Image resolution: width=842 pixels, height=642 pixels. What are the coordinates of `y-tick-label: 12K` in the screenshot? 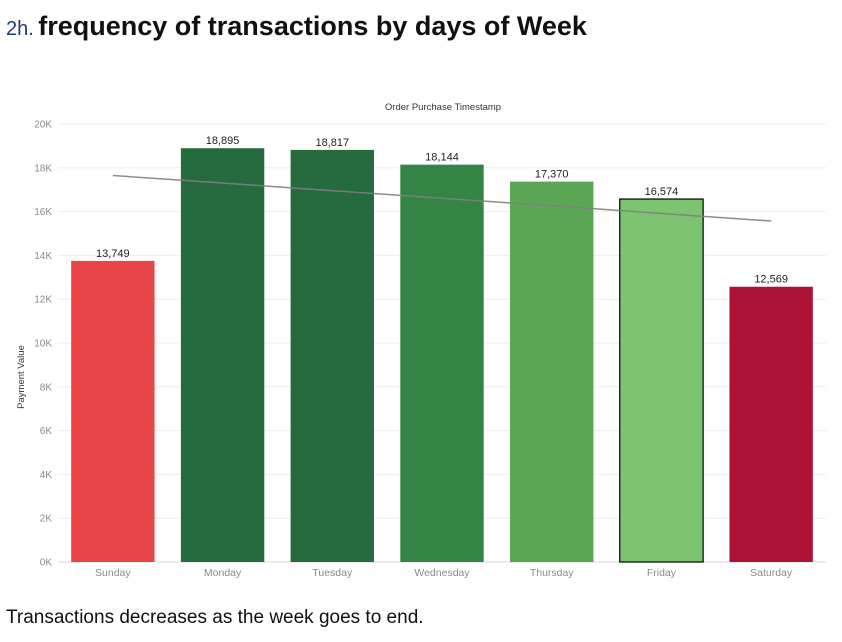 It's located at (43, 300).